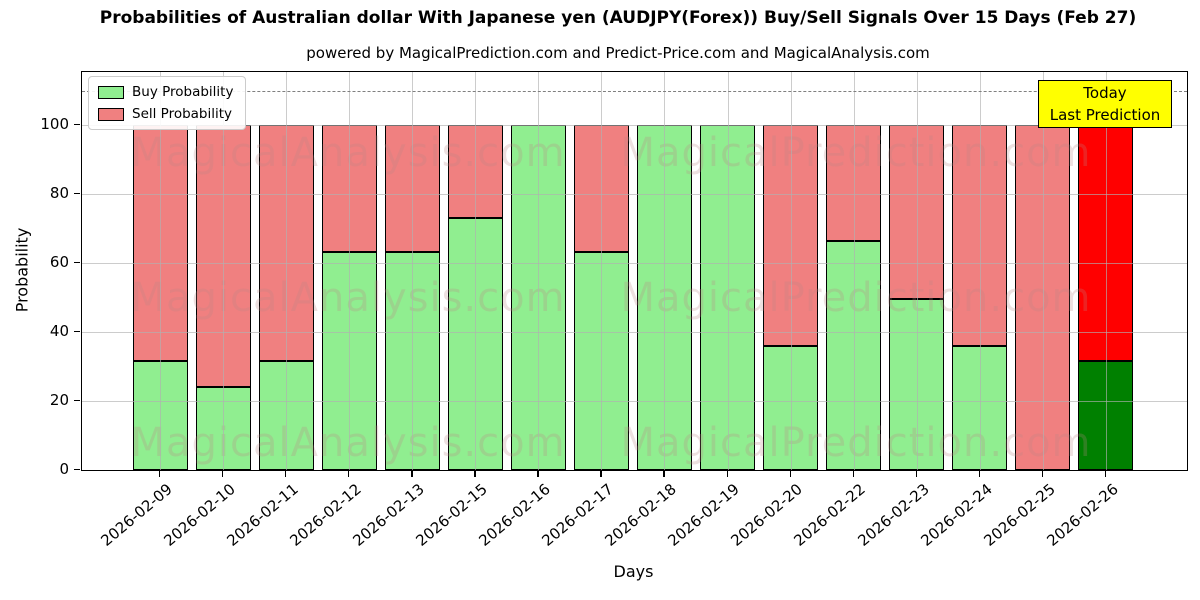 This screenshot has width=1200, height=600. I want to click on legend-item-buy: Buy Probability, so click(165, 92).